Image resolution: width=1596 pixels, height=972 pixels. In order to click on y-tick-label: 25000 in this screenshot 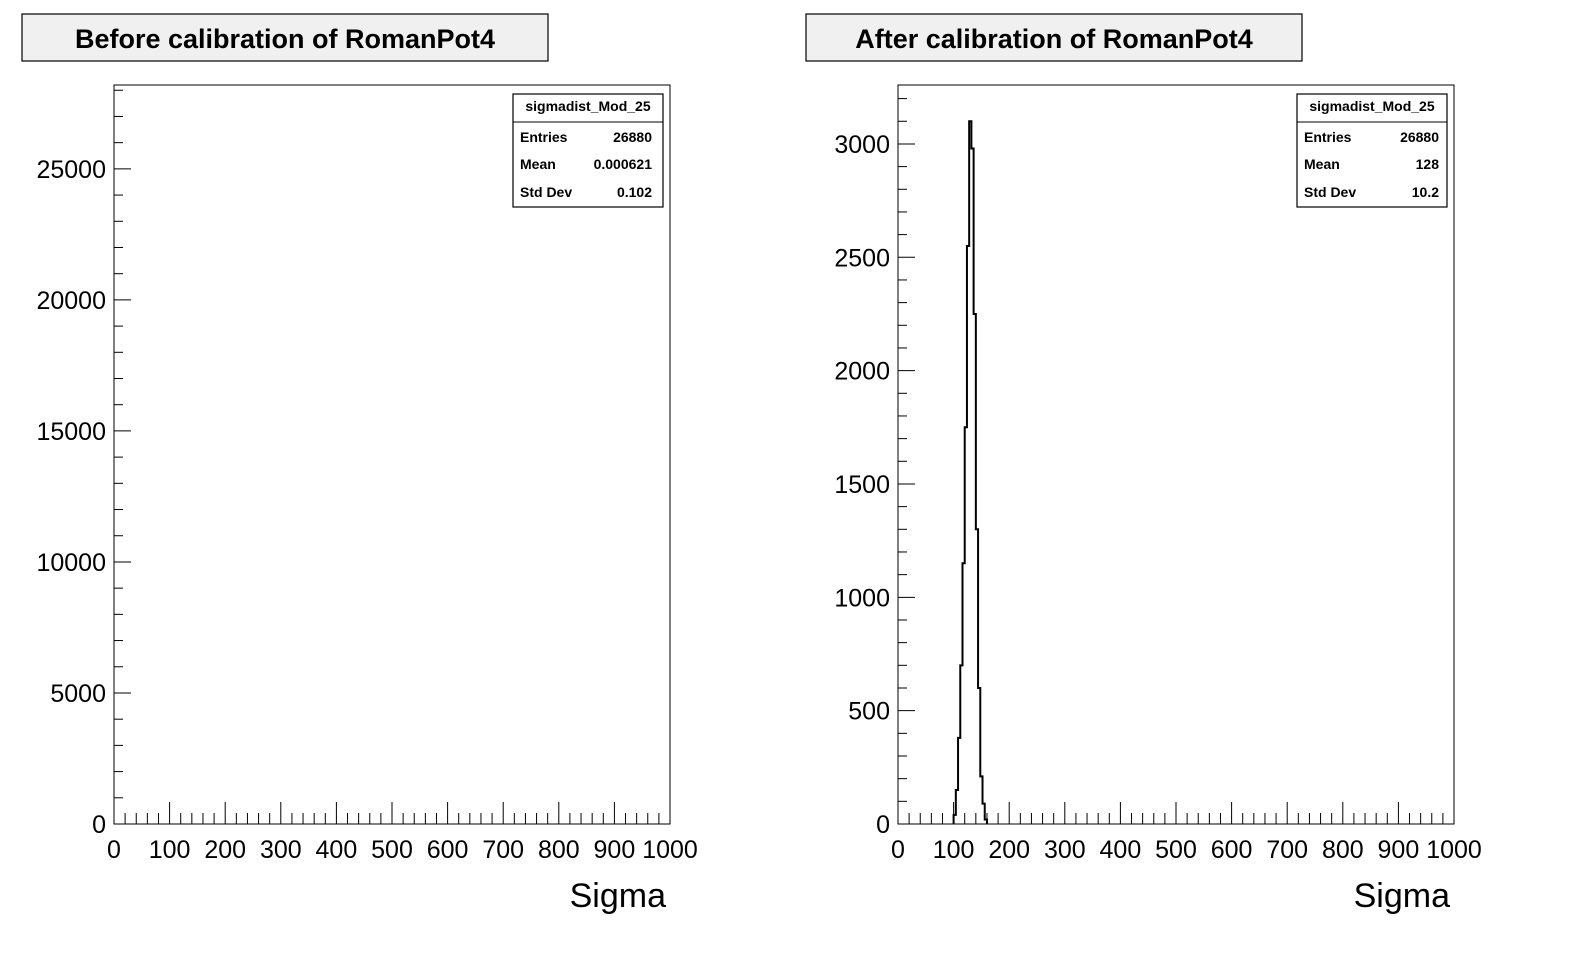, I will do `click(71, 170)`.